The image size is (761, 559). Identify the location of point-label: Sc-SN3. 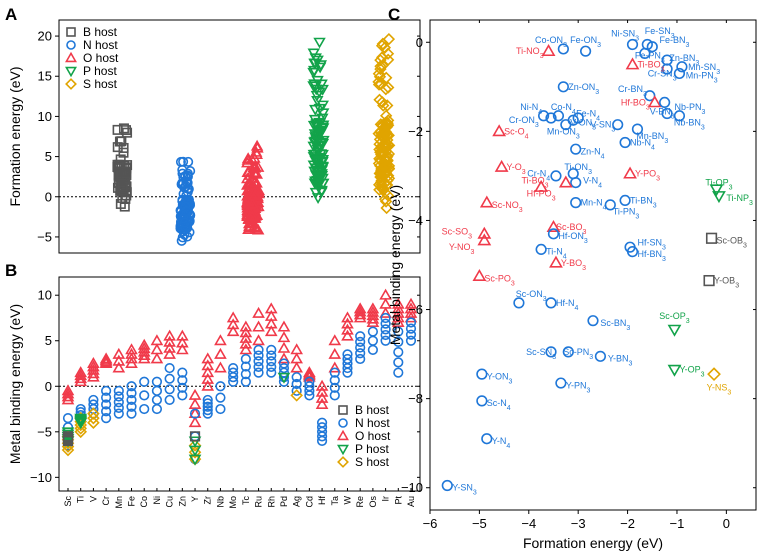
(541, 354).